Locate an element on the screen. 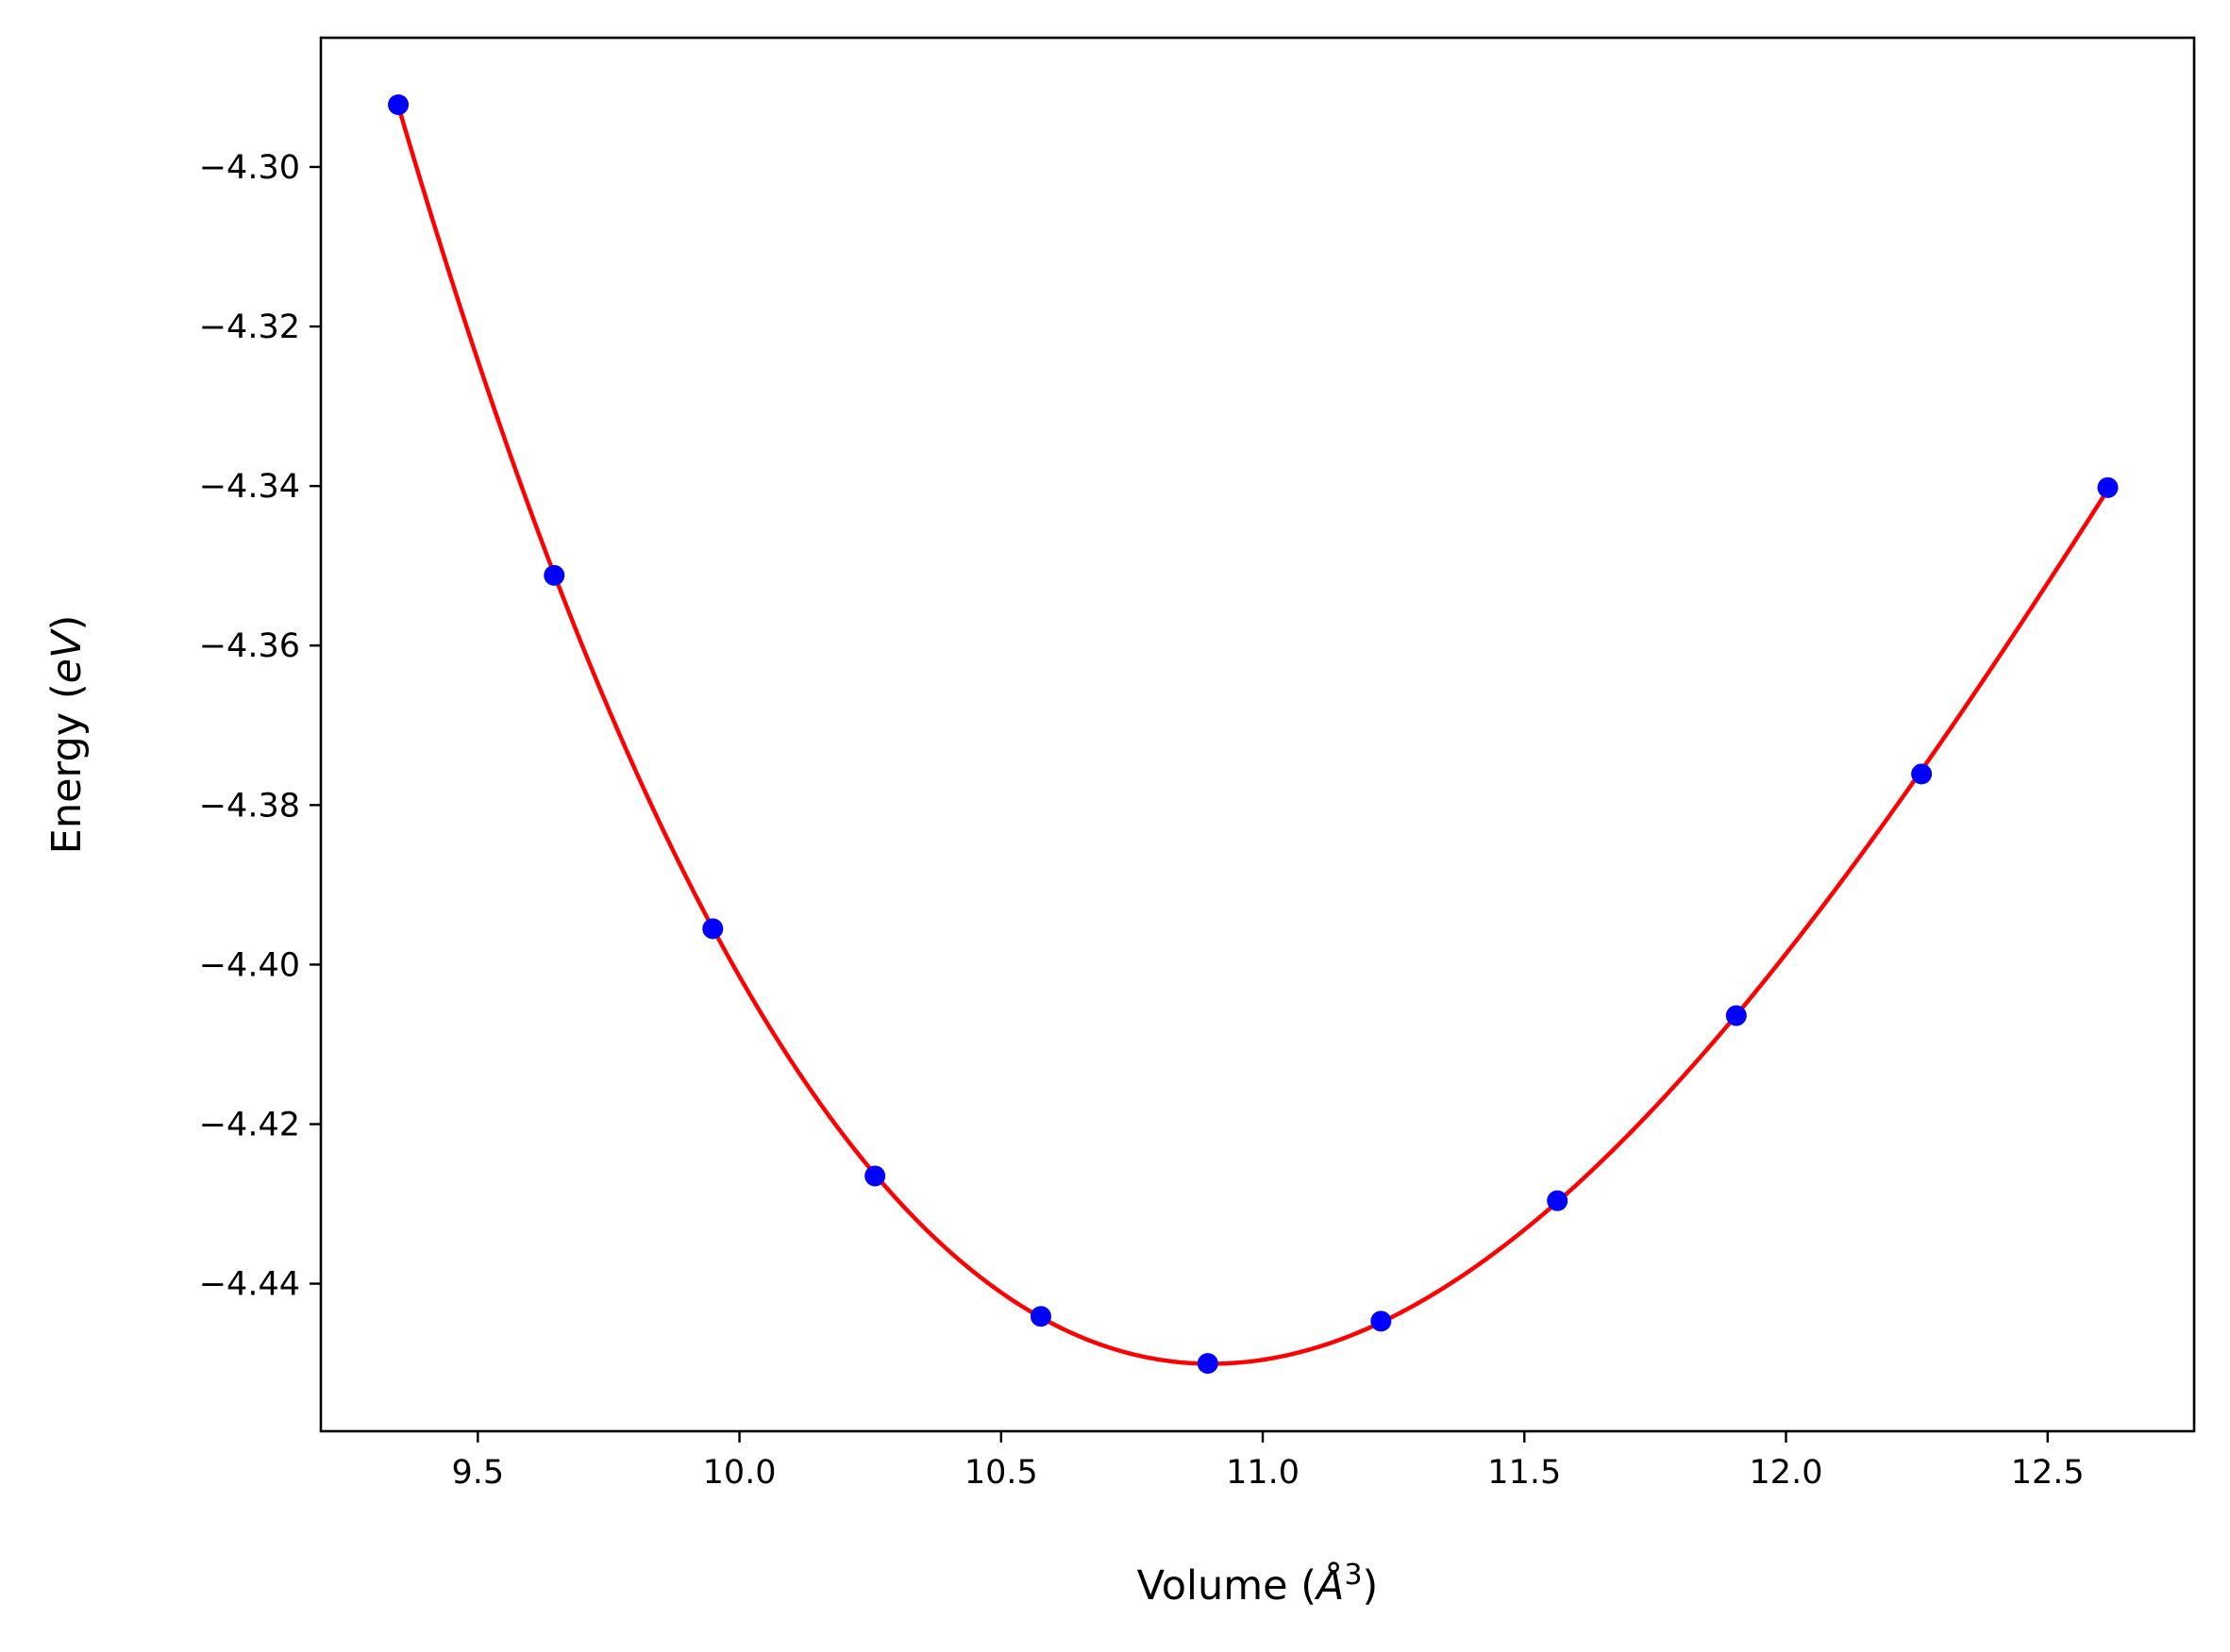 Image resolution: width=2230 pixels, height=1652 pixels. x-tick-label: 12.0 is located at coordinates (1786, 1473).